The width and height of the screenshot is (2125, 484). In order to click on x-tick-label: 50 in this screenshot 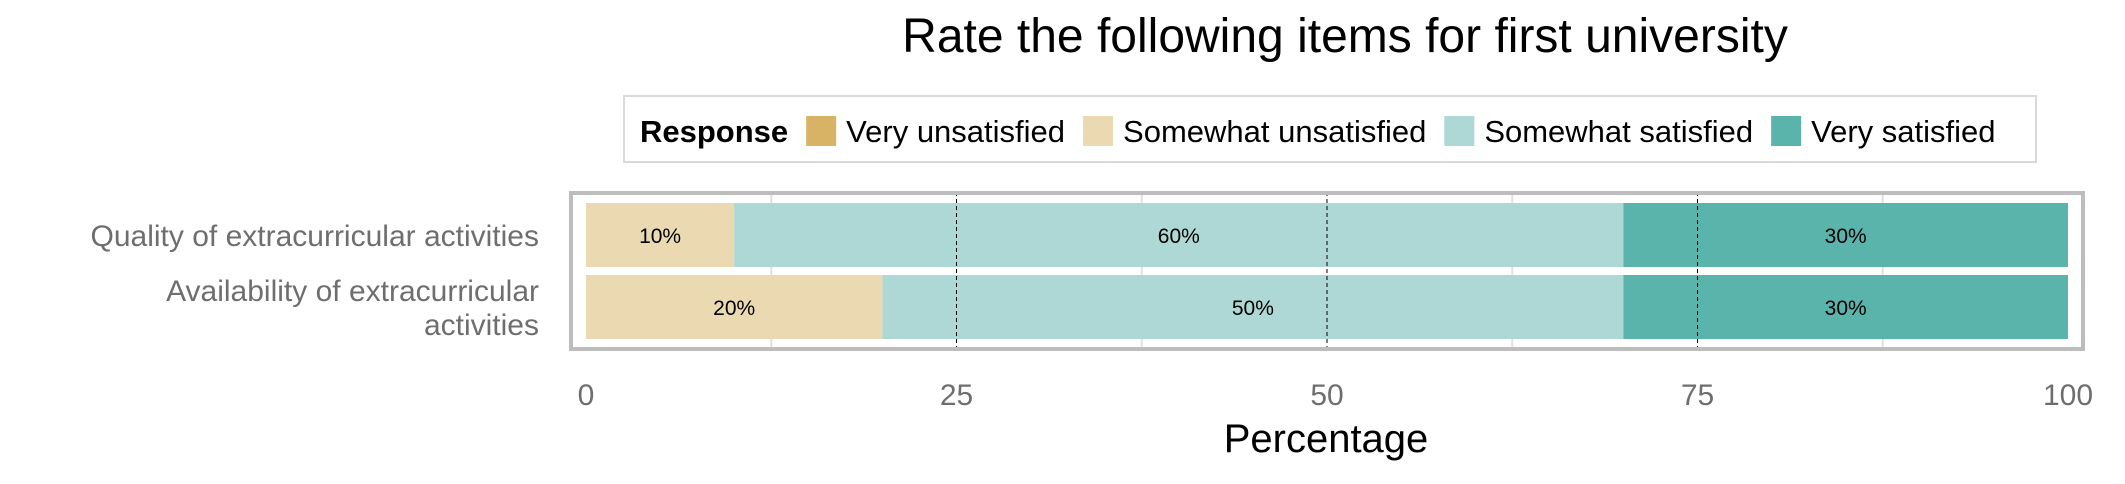, I will do `click(1326, 395)`.